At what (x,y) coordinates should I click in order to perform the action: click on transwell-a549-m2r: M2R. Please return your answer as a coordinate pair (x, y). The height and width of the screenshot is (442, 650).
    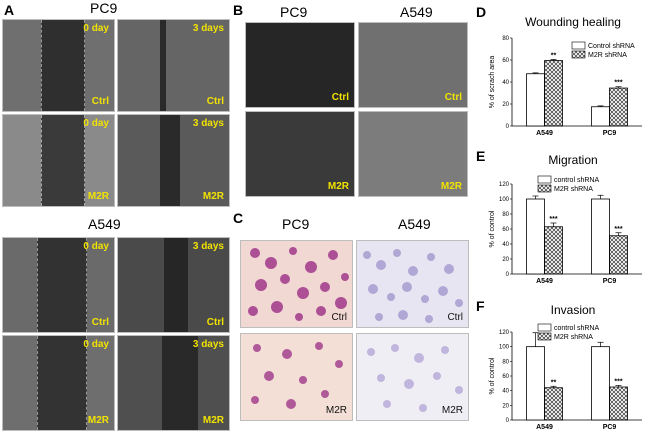
    Looking at the image, I should click on (413, 154).